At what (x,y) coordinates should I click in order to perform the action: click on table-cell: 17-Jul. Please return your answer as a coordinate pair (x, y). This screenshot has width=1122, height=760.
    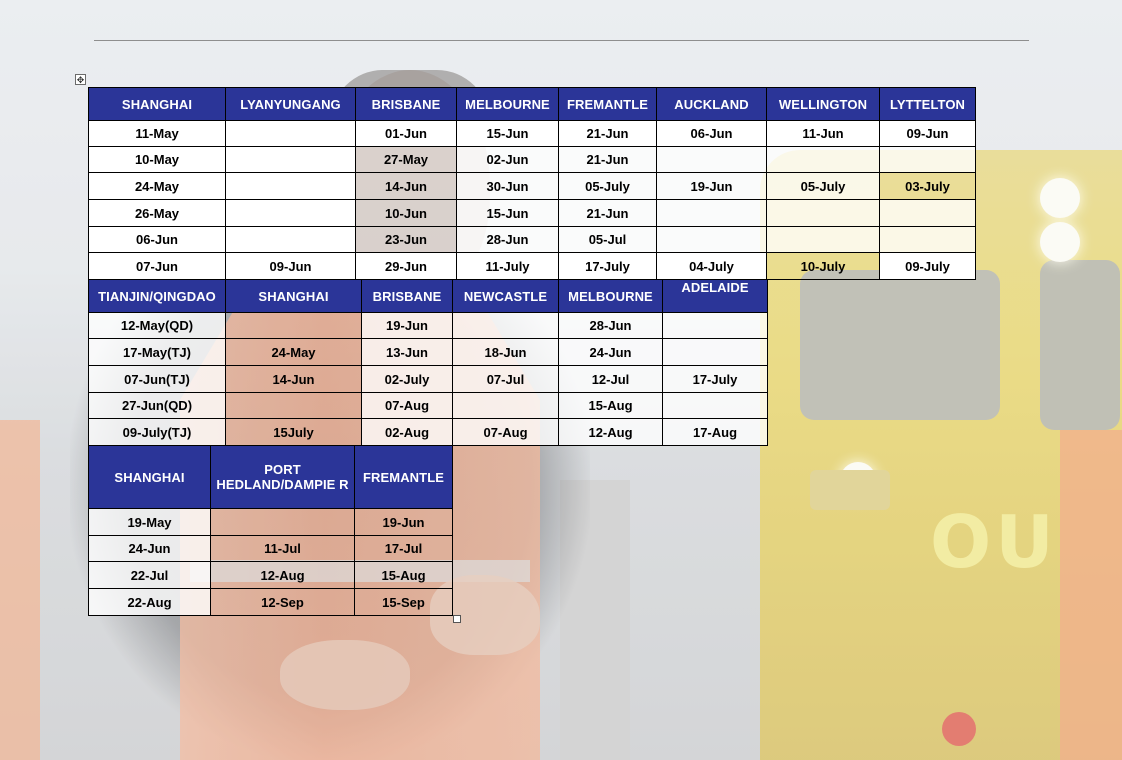
    Looking at the image, I should click on (403, 548).